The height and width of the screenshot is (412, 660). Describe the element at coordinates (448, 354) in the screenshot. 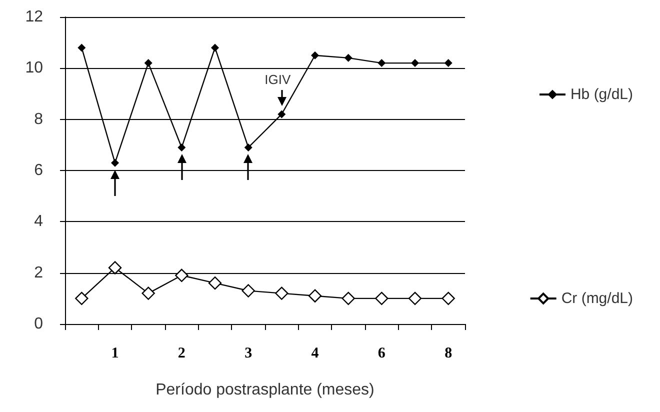

I see `x-tick-label: 8` at that location.